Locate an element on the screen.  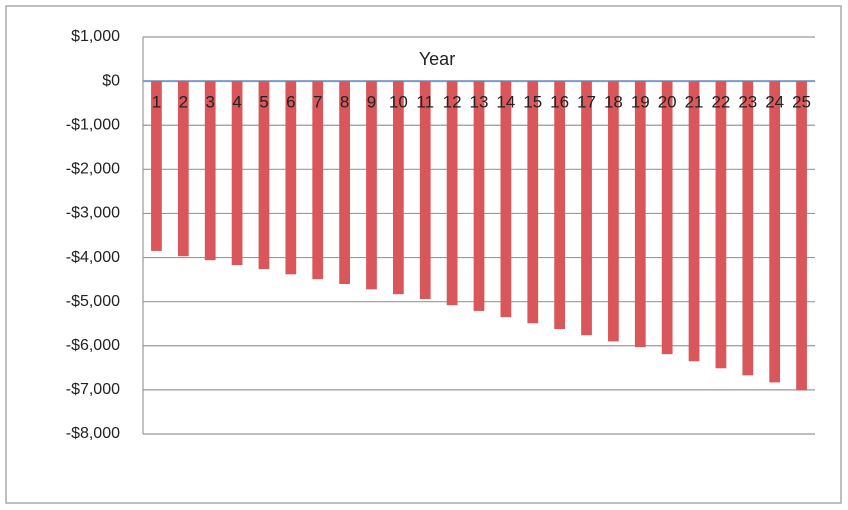
x-tick-label: 19 is located at coordinates (640, 102).